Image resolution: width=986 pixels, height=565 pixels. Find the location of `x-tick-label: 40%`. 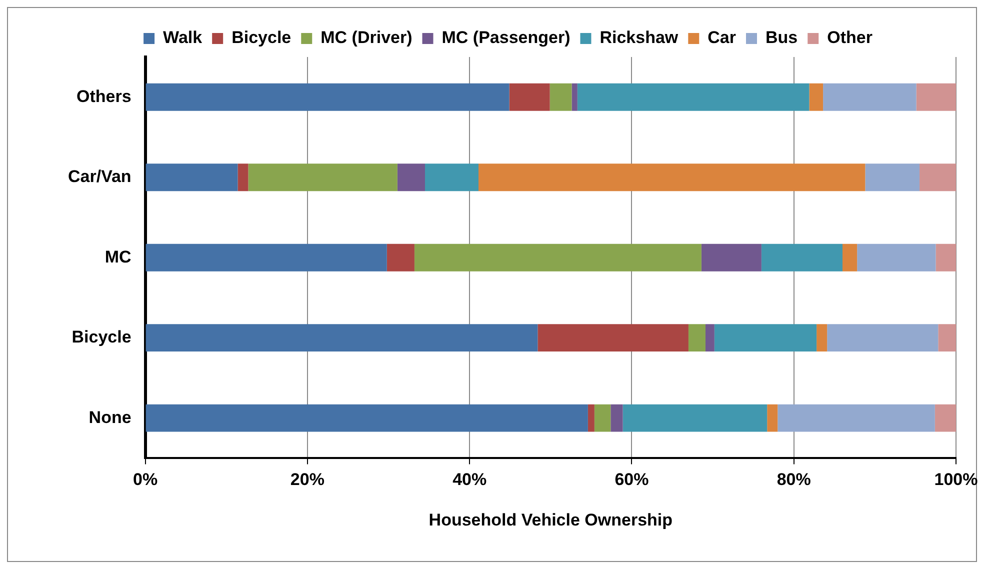

x-tick-label: 40% is located at coordinates (469, 480).